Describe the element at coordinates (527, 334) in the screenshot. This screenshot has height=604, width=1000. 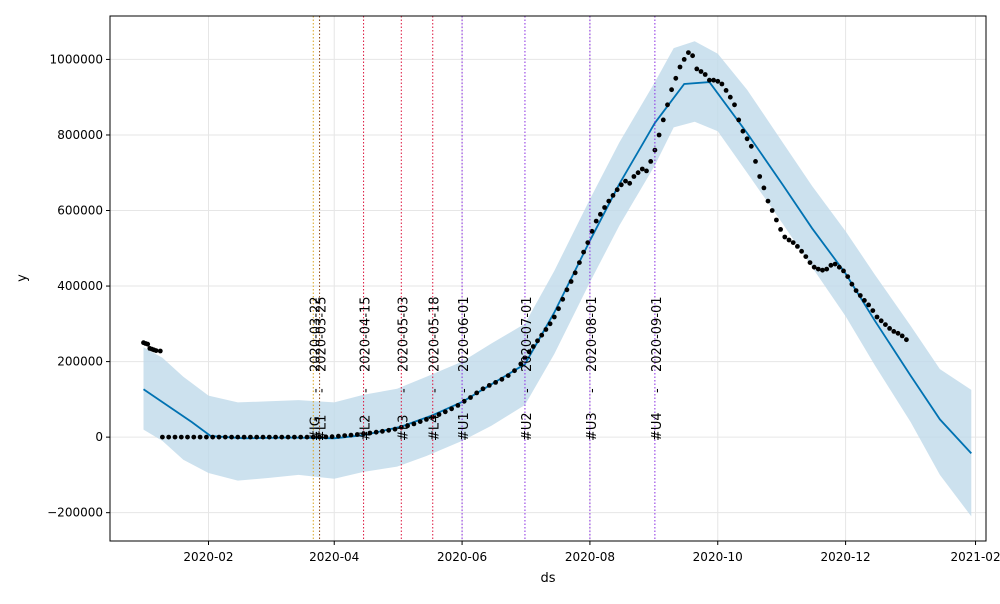
I see `event-date-label: 2020-07-01` at that location.